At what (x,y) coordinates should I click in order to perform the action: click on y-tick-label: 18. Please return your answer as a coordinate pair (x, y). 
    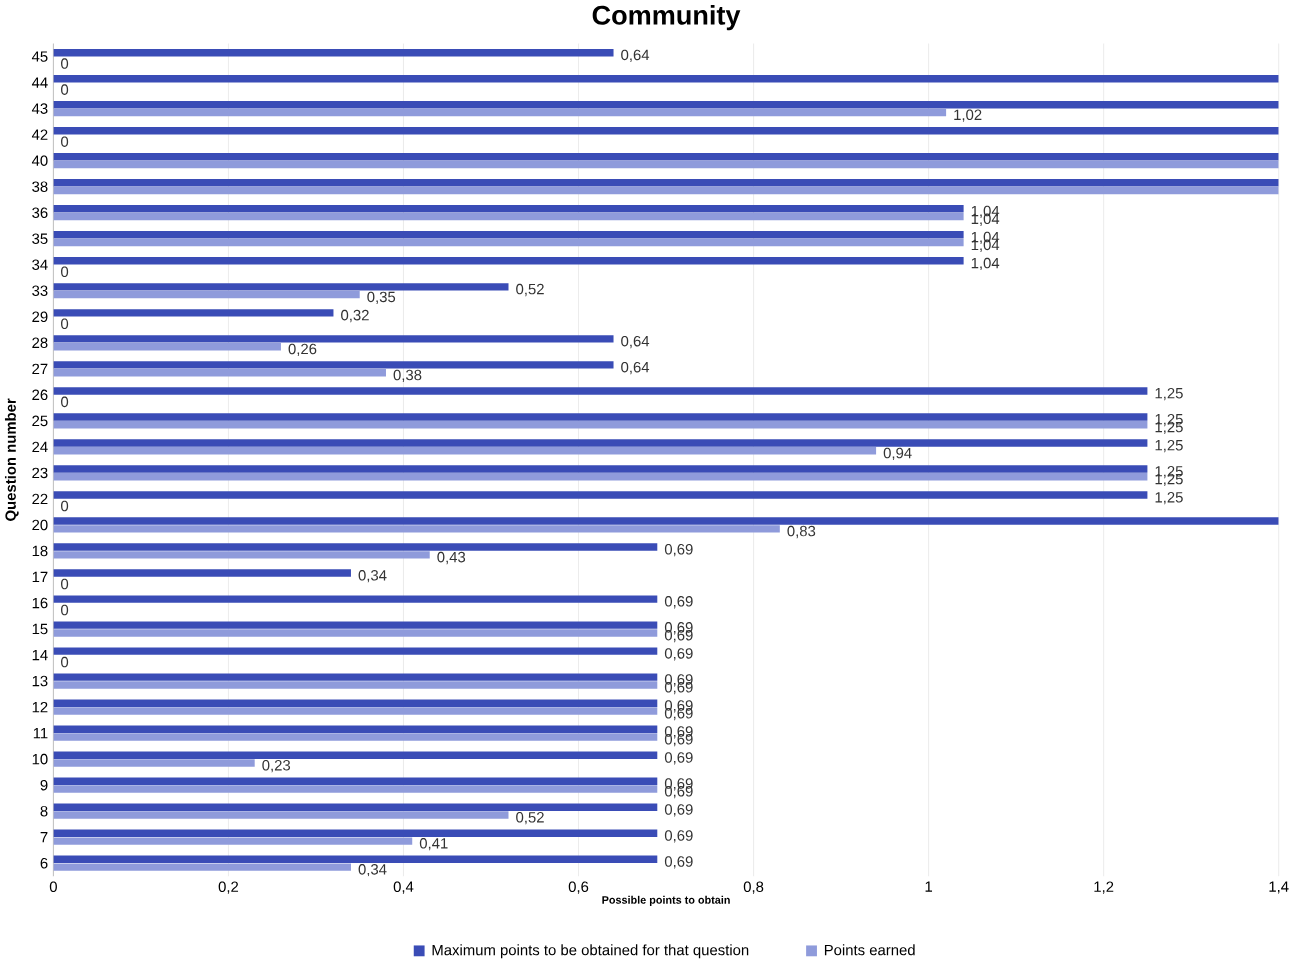
    Looking at the image, I should click on (40, 551).